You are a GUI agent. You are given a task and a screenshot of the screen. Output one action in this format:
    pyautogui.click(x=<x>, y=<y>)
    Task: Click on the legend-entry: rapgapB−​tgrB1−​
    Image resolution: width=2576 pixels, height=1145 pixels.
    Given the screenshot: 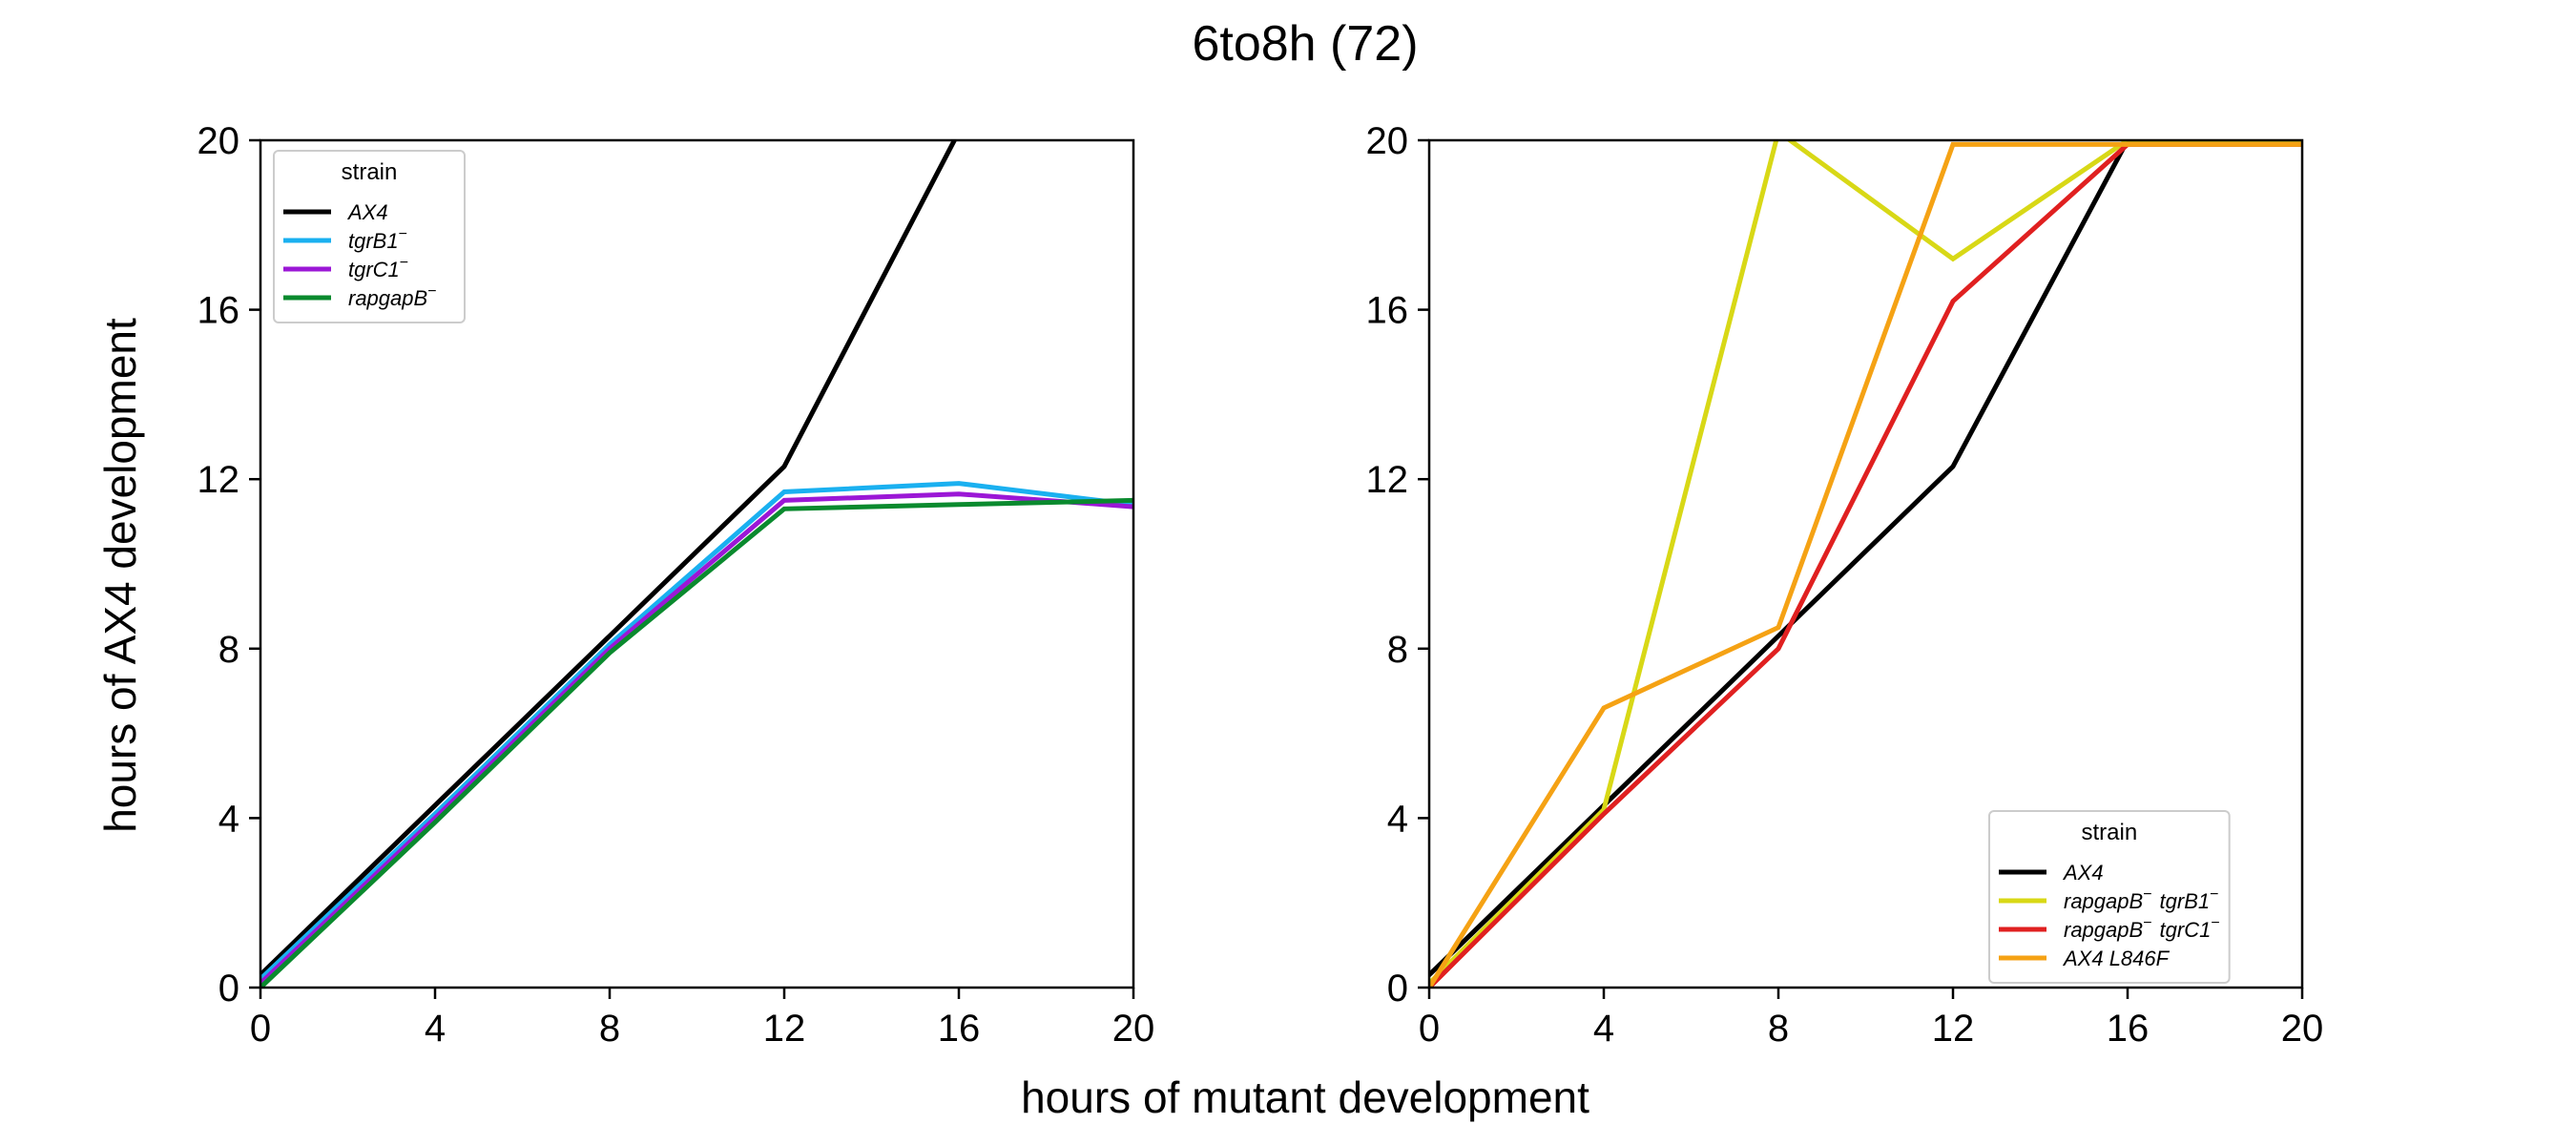 What is the action you would take?
    pyautogui.click(x=2141, y=899)
    